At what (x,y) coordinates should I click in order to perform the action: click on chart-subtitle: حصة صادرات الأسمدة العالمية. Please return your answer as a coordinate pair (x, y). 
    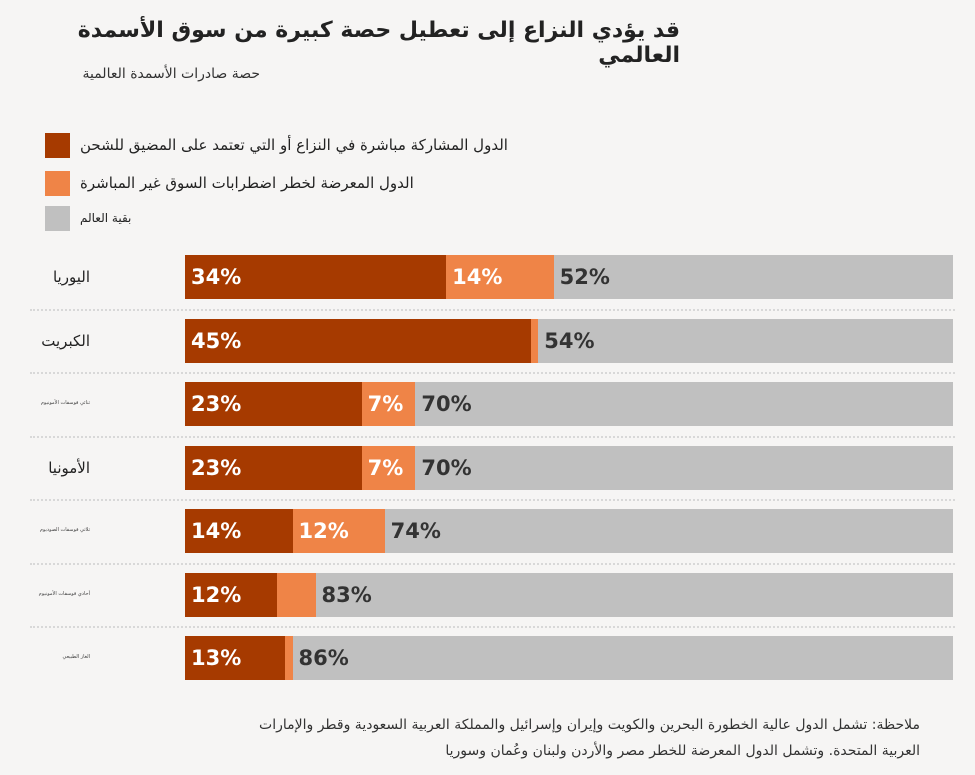
    Looking at the image, I should click on (171, 74).